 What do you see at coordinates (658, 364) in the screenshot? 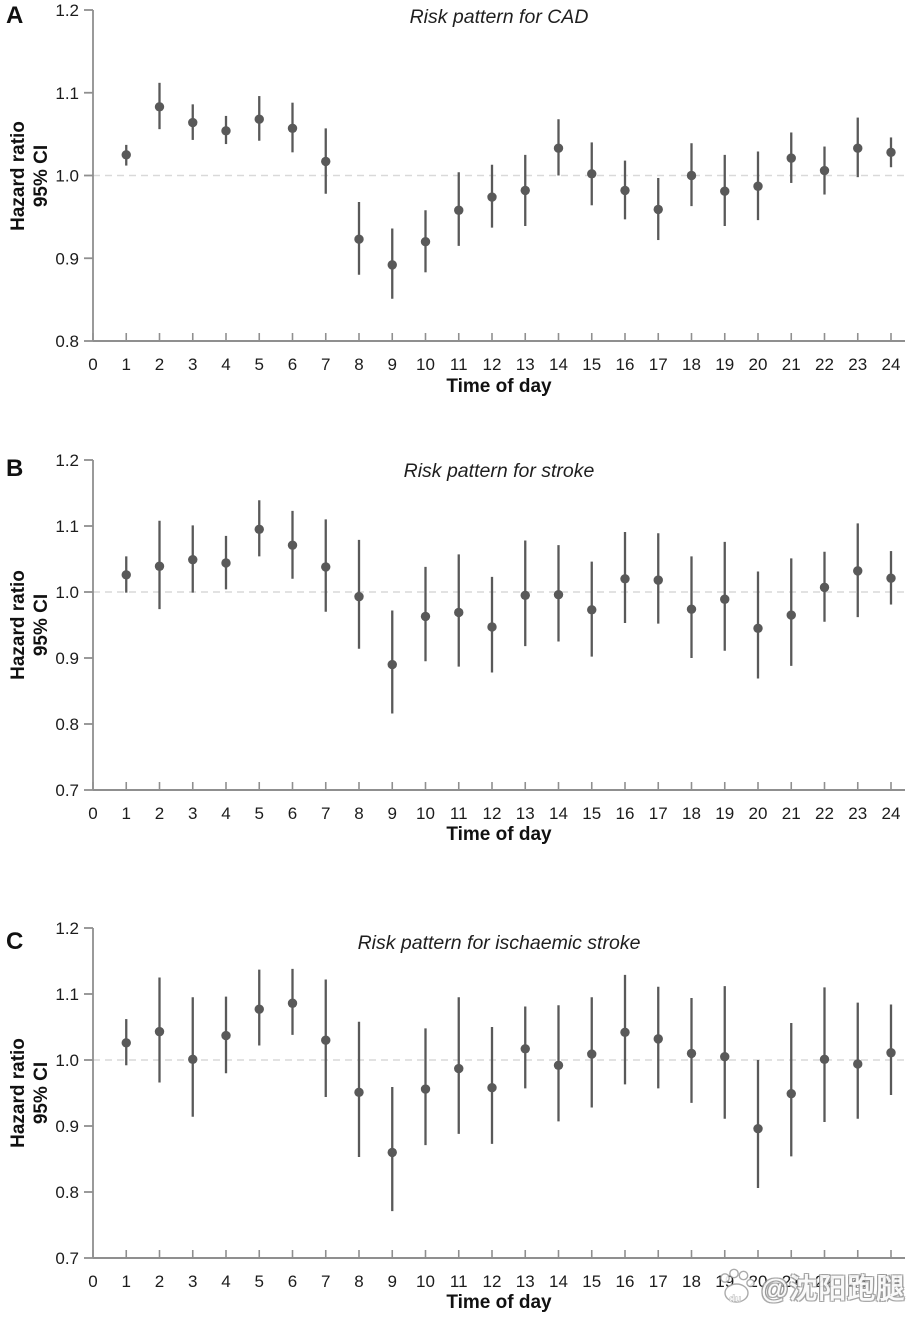
I see `x-tick-label: 17` at bounding box center [658, 364].